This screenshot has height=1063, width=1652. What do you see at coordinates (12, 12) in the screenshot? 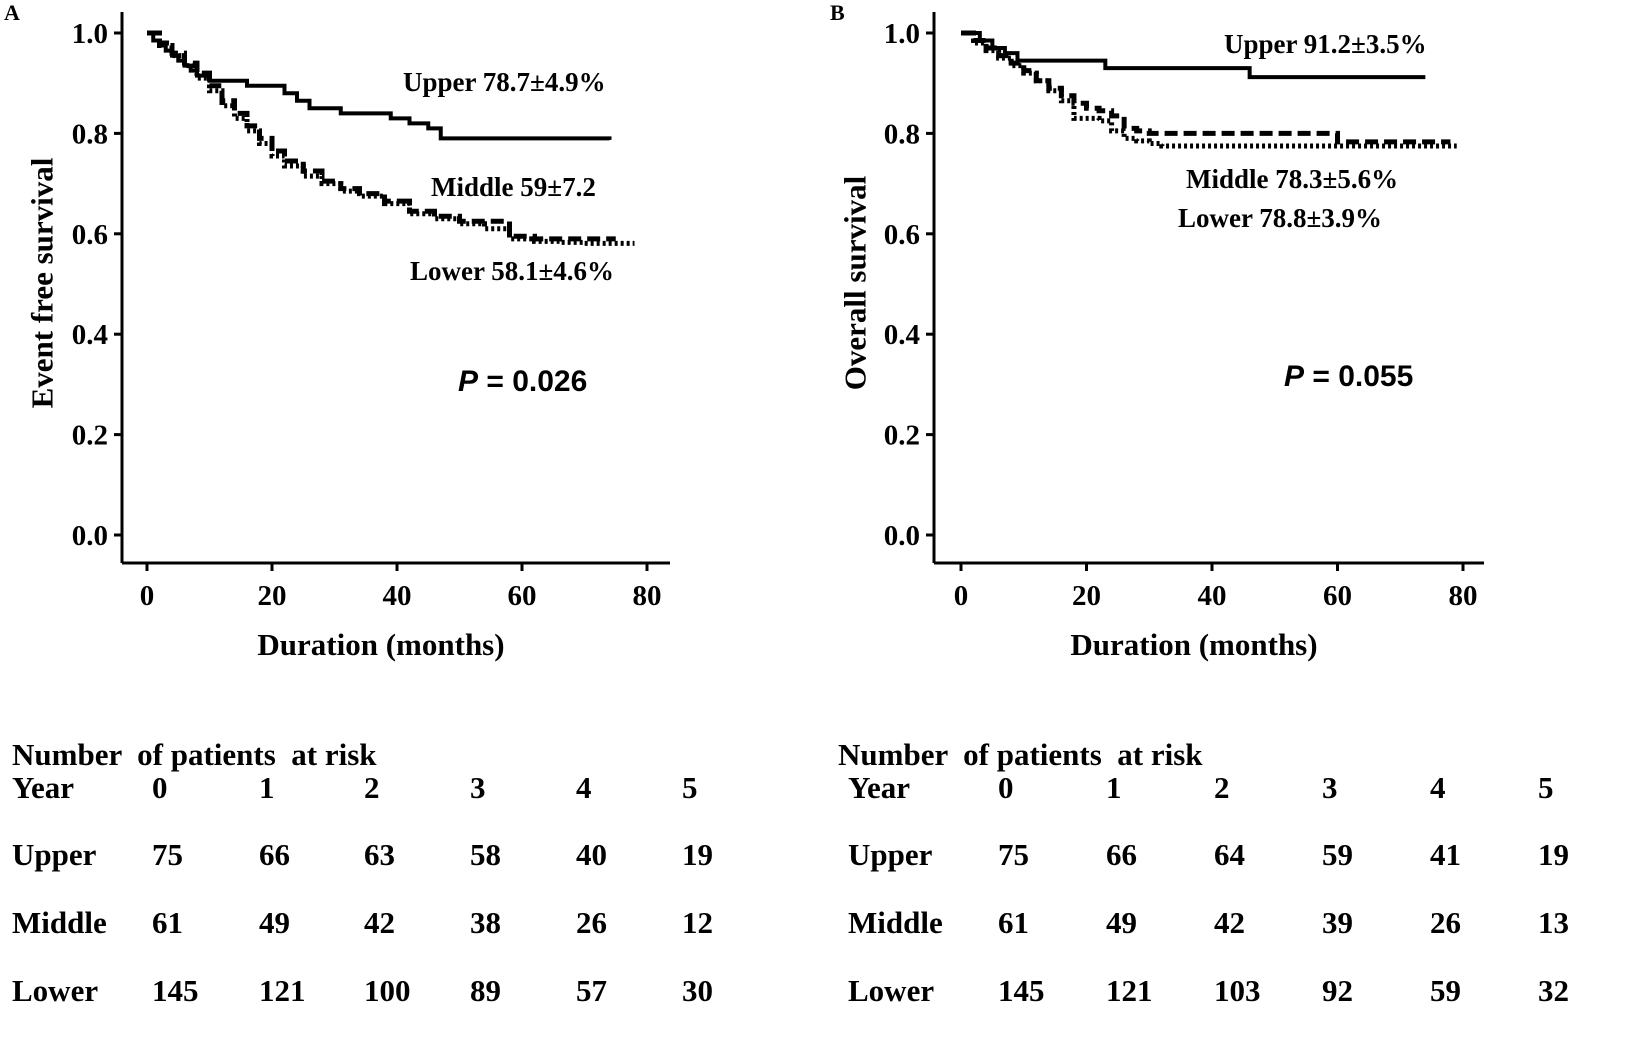
I see `panel-letter: A` at bounding box center [12, 12].